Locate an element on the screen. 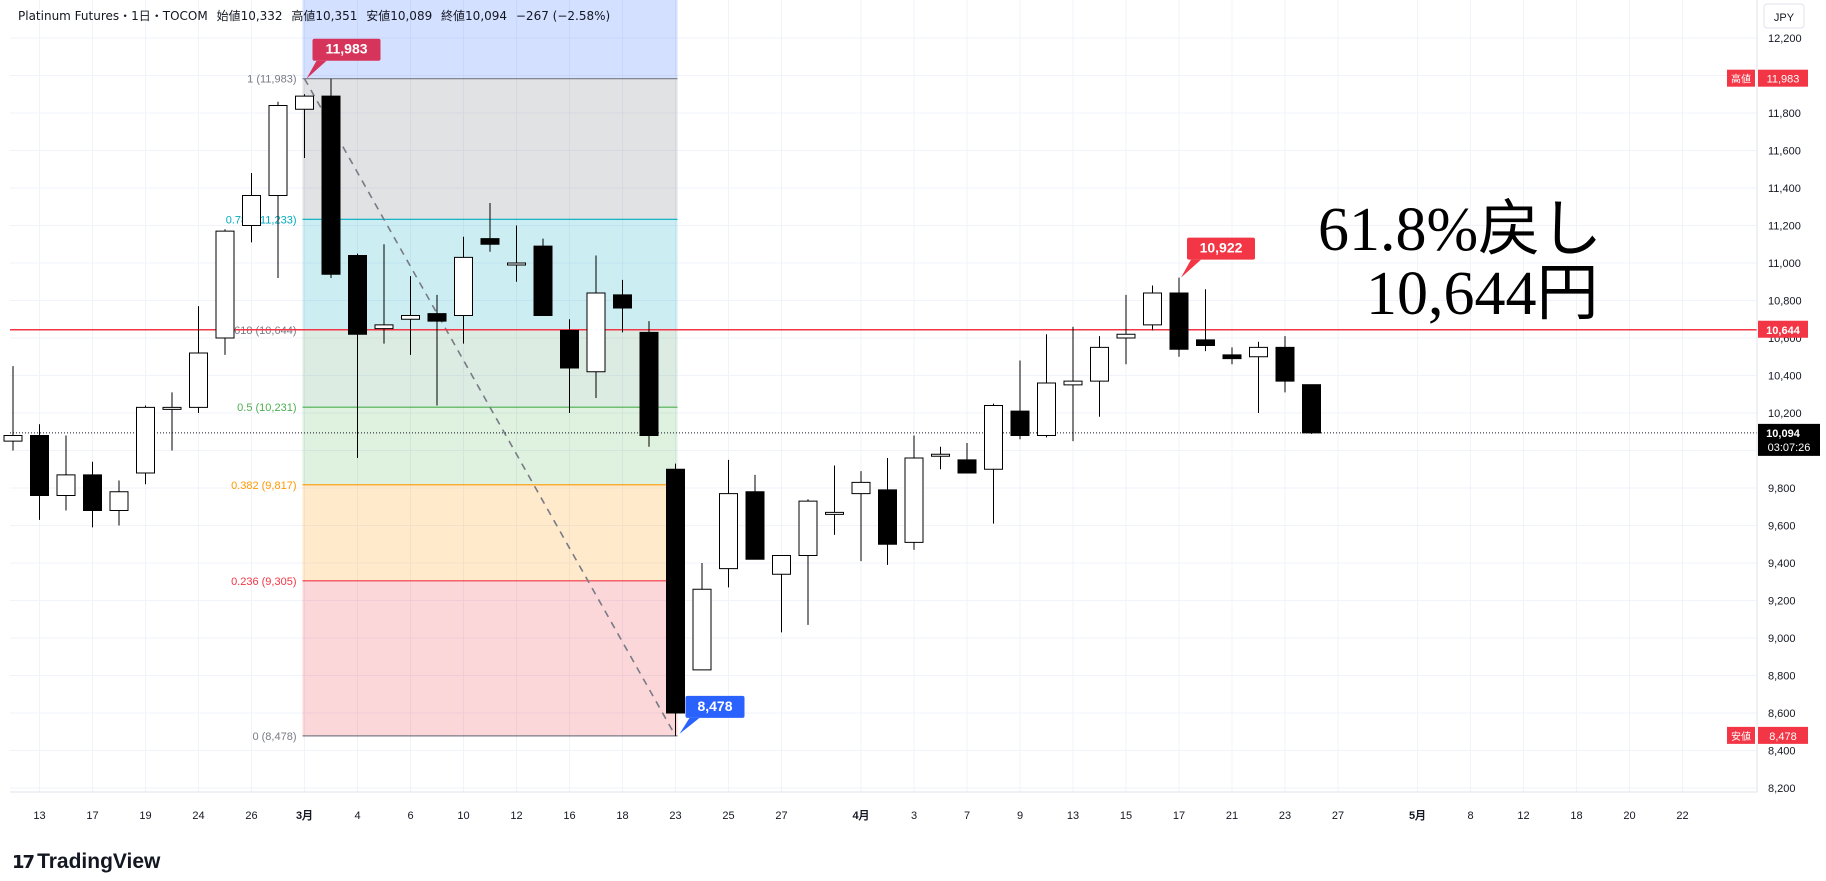  high-marker-tag is located at coordinates (1741, 78).